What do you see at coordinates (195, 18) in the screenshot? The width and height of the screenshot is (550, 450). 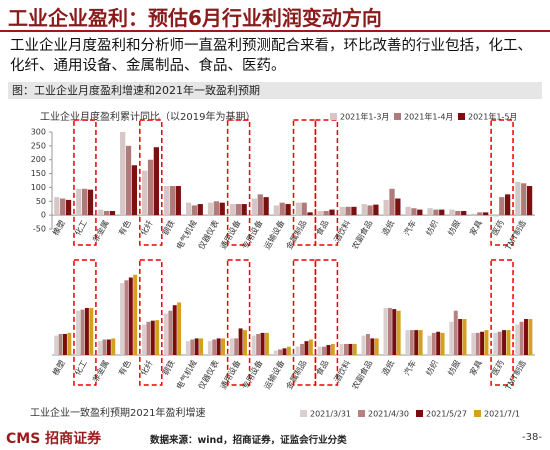 I see `slide-title: 工业企业盈利：预估6月行业利润变动方向` at bounding box center [195, 18].